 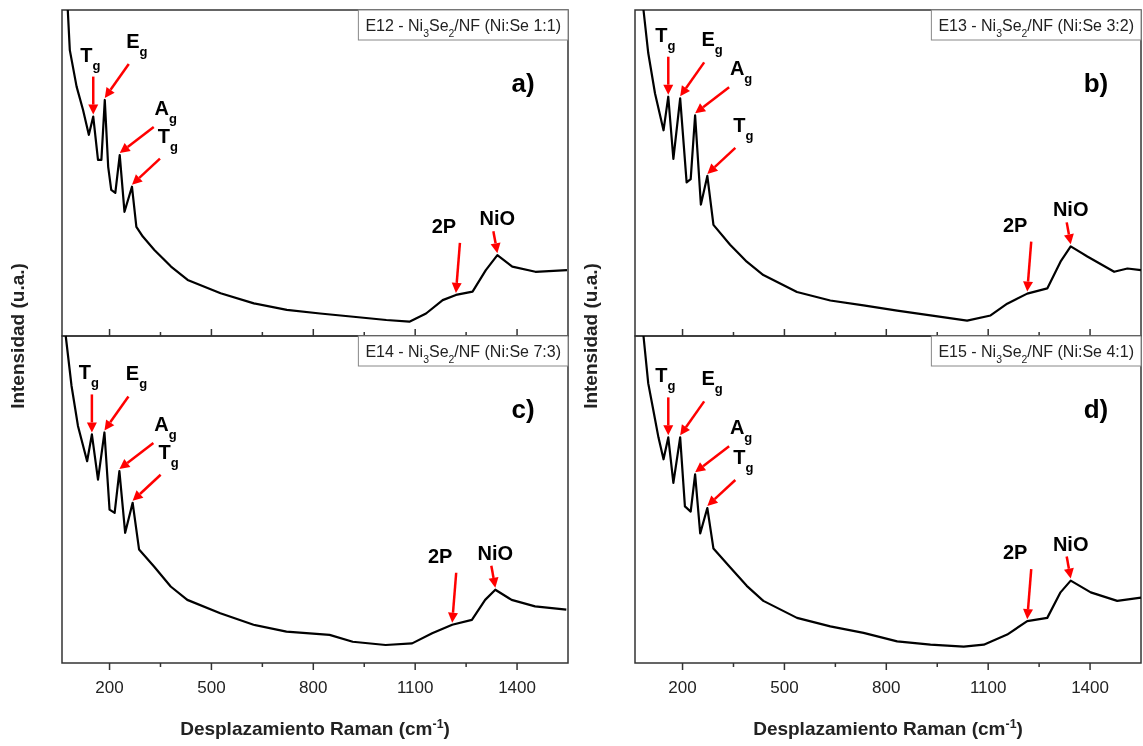 What do you see at coordinates (1096, 83) in the screenshot?
I see `annotation: b)` at bounding box center [1096, 83].